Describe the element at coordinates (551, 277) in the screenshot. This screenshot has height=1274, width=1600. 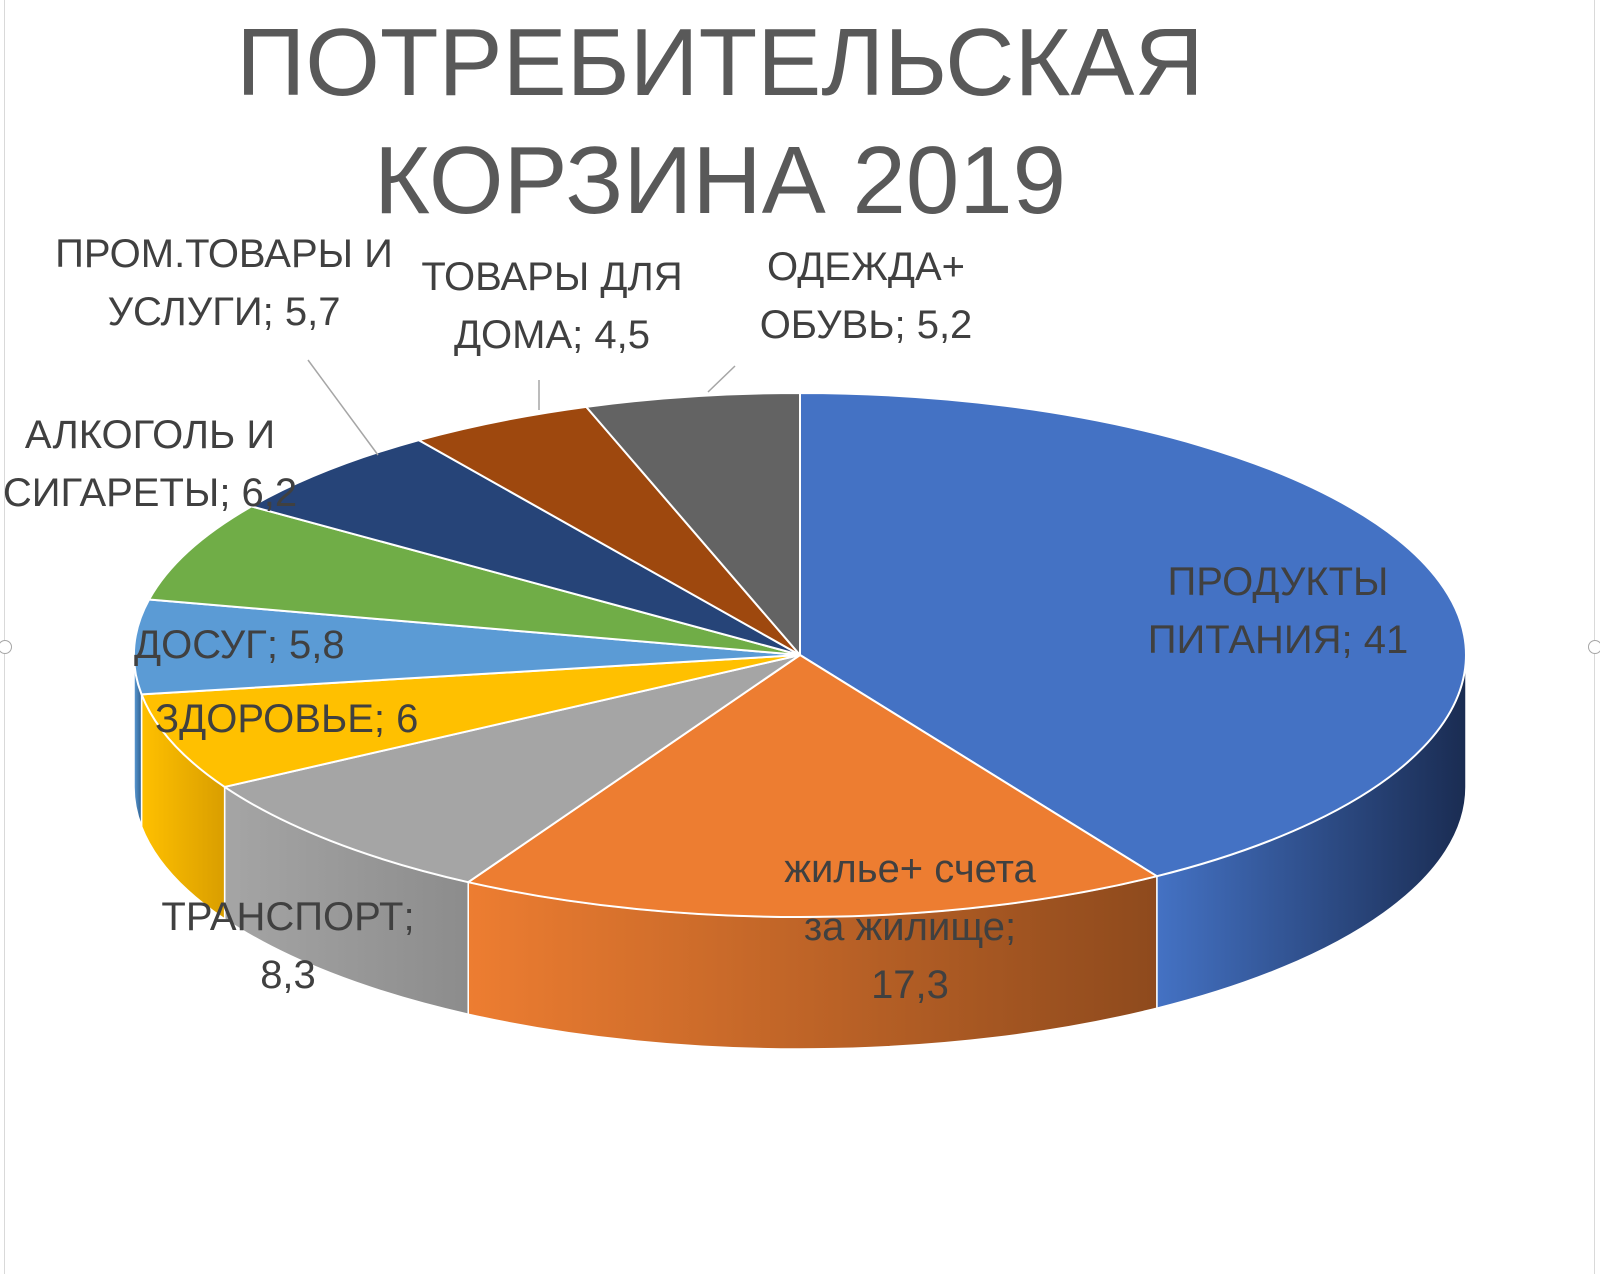
I see `data-label-7-line-0: ТОВАРЫ ДЛЯ` at that location.